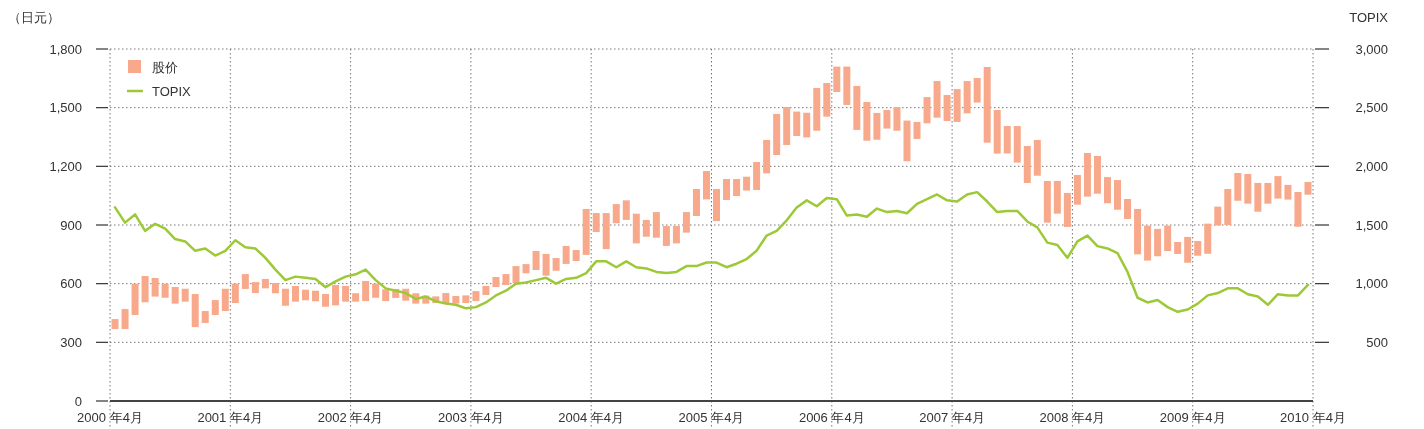 The height and width of the screenshot is (429, 1424). Describe the element at coordinates (711, 417) in the screenshot. I see `x-tick-label: 2005 年4月` at that location.